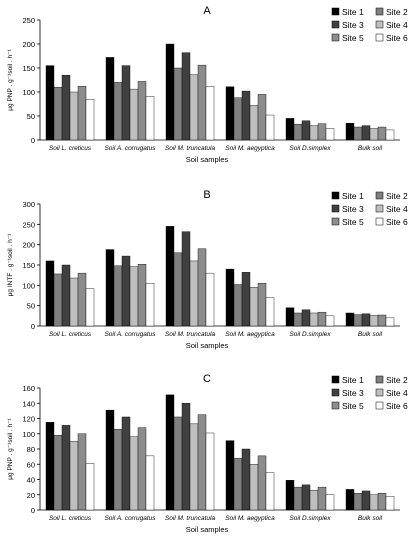 Image resolution: width=412 pixels, height=550 pixels. What do you see at coordinates (28, 92) in the screenshot?
I see `y-tick-label: 100` at bounding box center [28, 92].